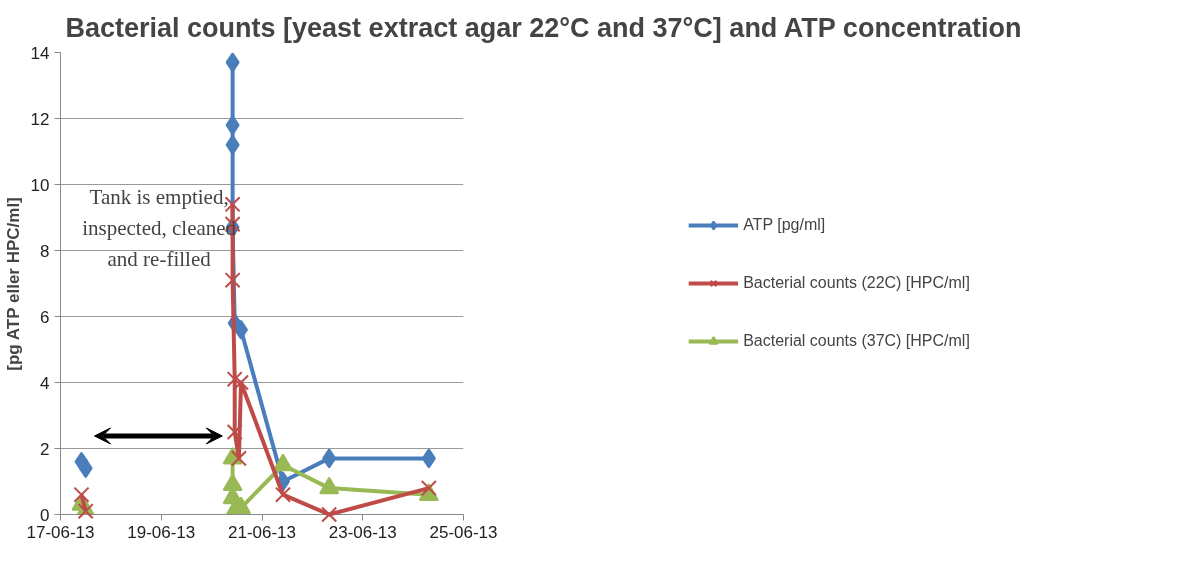 Image resolution: width=1200 pixels, height=567 pixels. What do you see at coordinates (463, 532) in the screenshot?
I see `x-tick-label: 25-06-13` at bounding box center [463, 532].